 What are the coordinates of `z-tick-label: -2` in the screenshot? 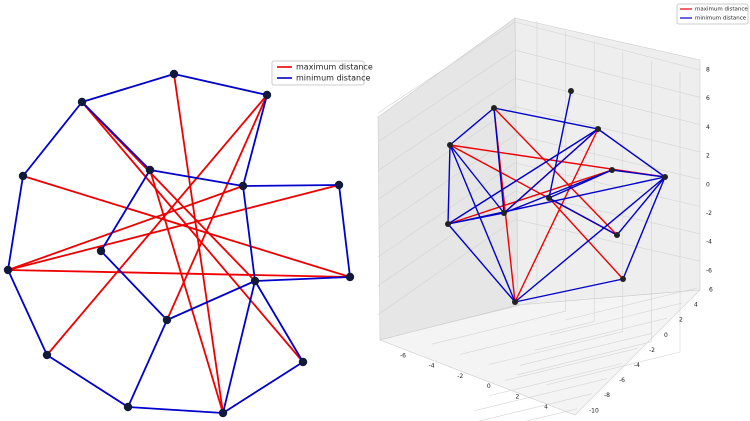 It's located at (709, 213).